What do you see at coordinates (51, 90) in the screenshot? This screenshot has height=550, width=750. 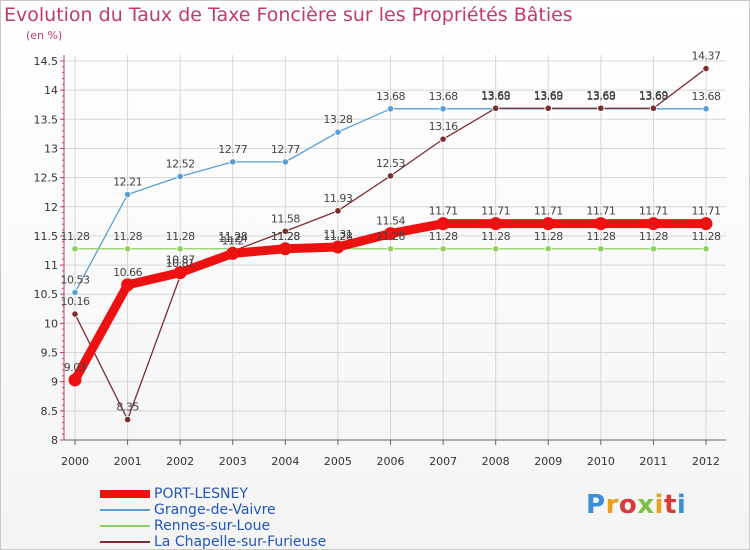 I see `y-tick-label: 14` at bounding box center [51, 90].